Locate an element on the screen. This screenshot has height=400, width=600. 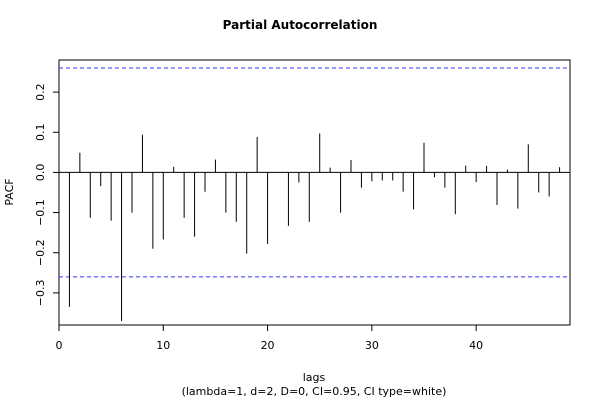
y-tick-label: −0.3 is located at coordinates (40, 293).